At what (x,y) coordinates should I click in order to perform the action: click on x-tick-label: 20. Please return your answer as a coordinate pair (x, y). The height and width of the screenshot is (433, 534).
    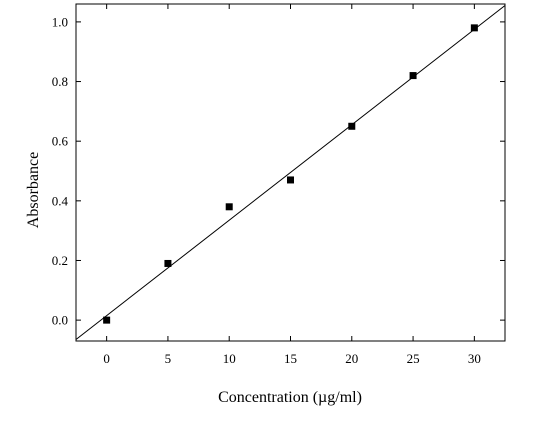
    Looking at the image, I should click on (351, 358).